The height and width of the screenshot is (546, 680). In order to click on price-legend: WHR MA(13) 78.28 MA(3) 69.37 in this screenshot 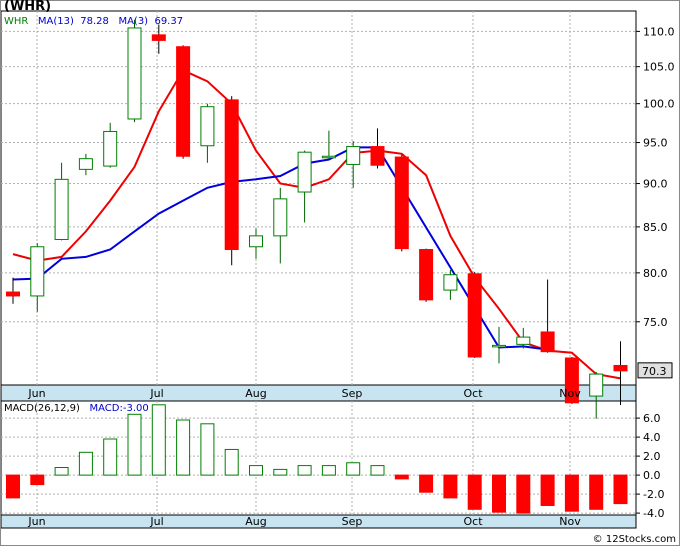, I will do `click(93, 22)`.